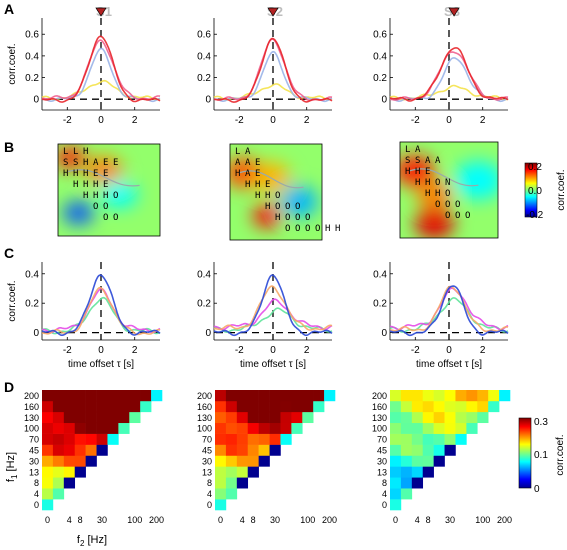  Describe the element at coordinates (329, 520) in the screenshot. I see `x-tick-label: 200` at that location.